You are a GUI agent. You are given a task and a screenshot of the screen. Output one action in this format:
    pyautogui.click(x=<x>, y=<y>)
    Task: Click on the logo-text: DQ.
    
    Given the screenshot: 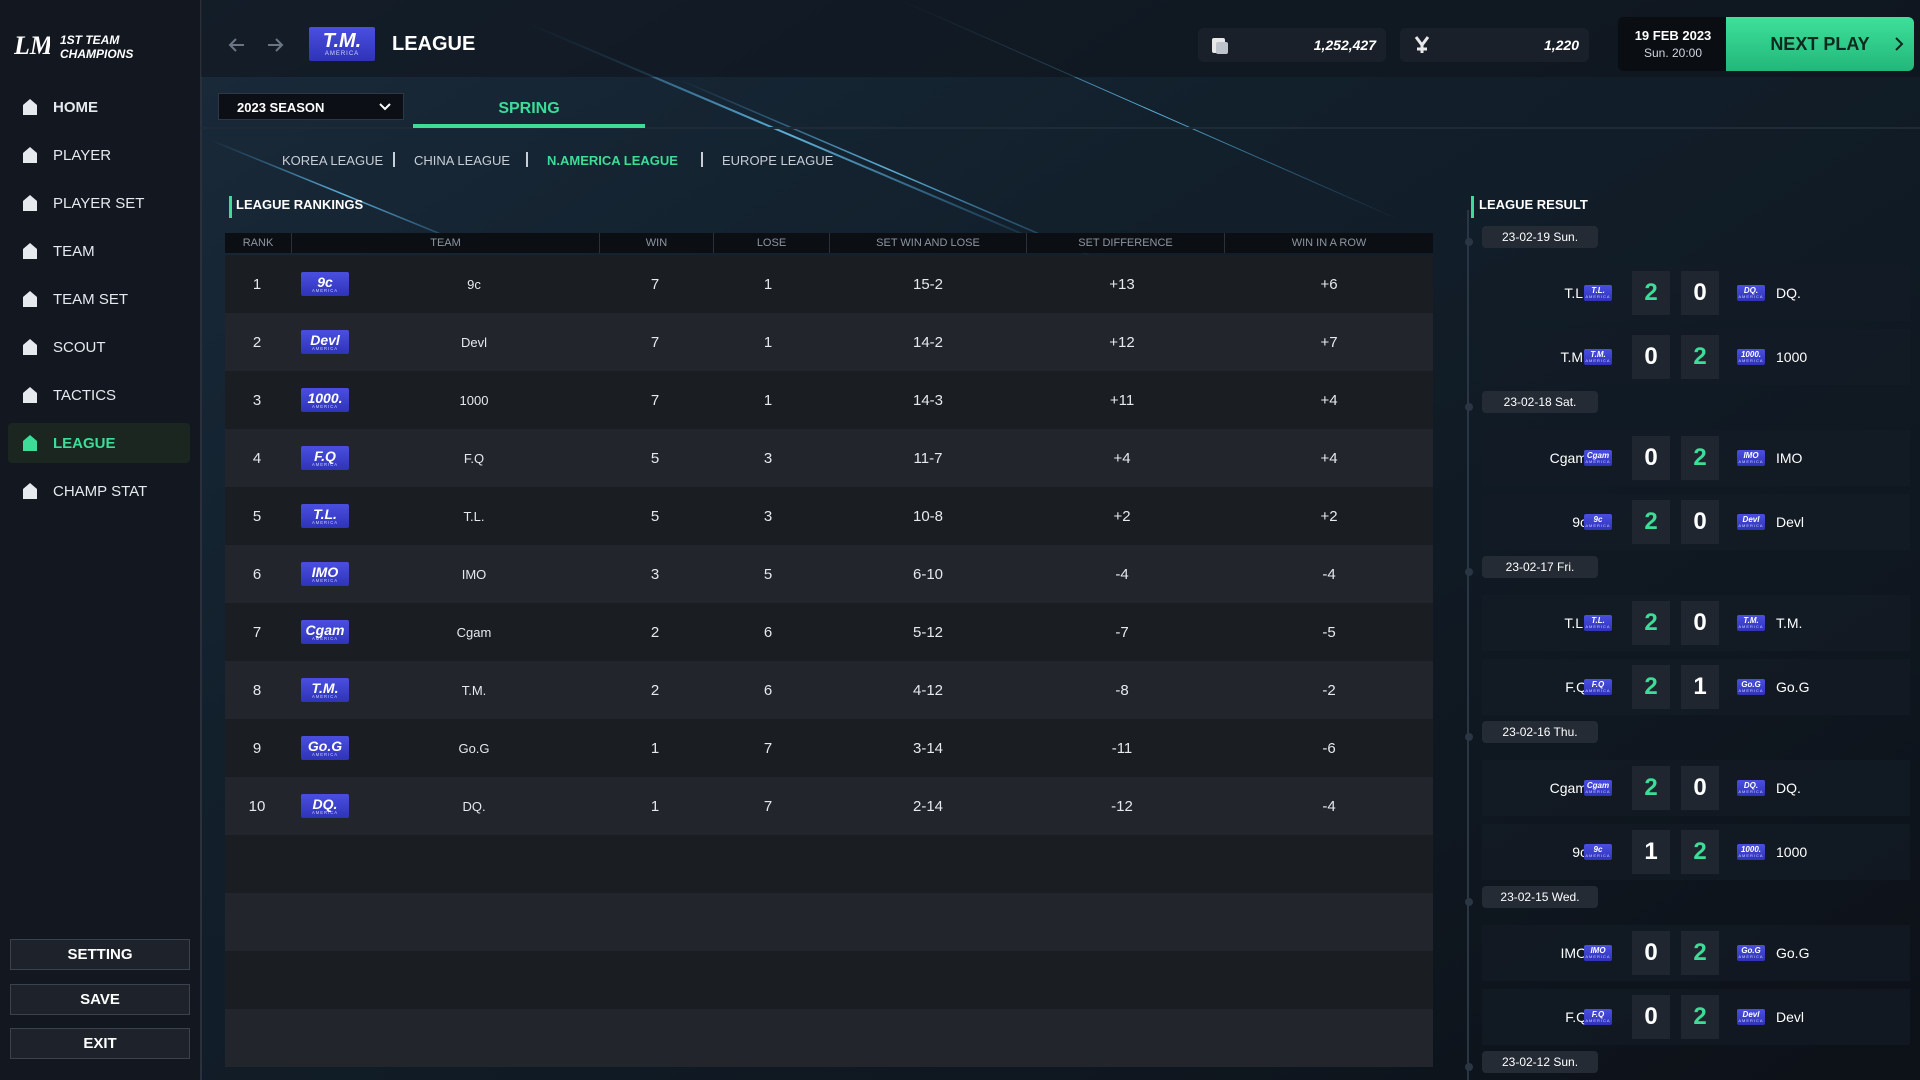 What is the action you would take?
    pyautogui.click(x=1751, y=290)
    